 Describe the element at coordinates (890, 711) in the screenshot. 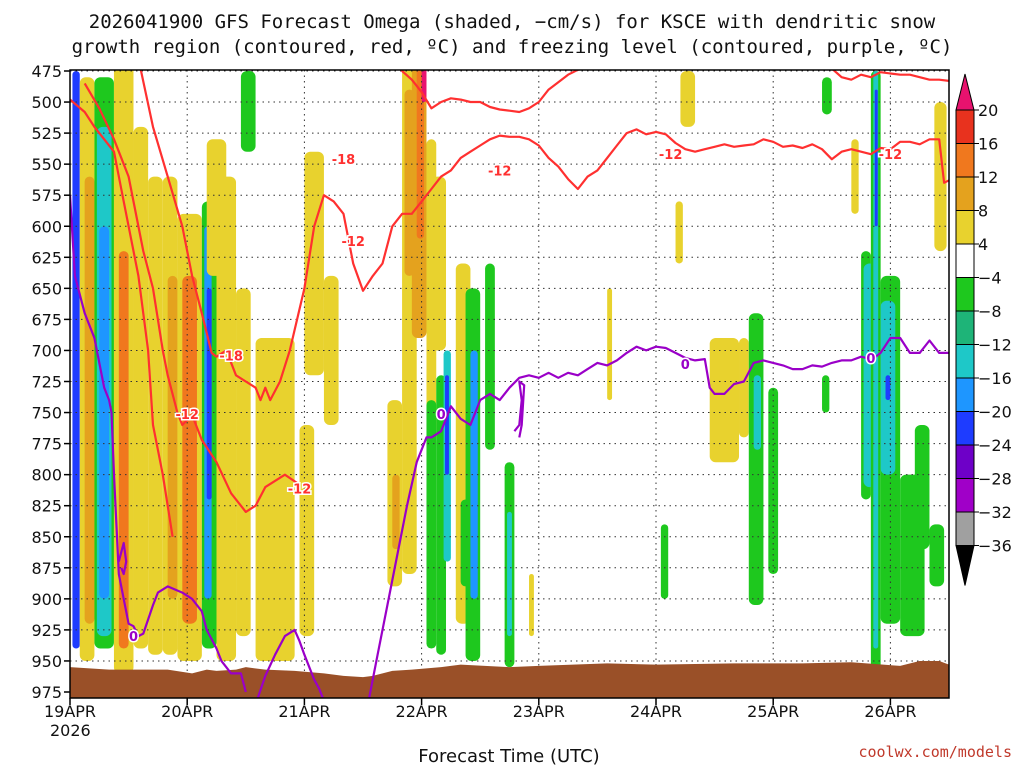

I see `x-tick-label: 26APR` at that location.